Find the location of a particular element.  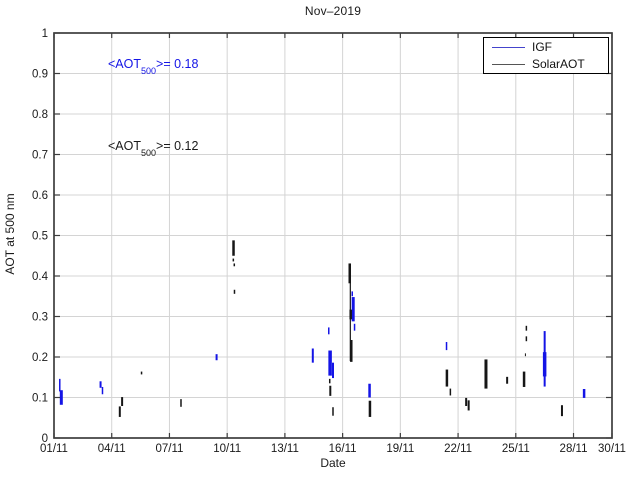

x-tick-label: 30/11 is located at coordinates (612, 449).